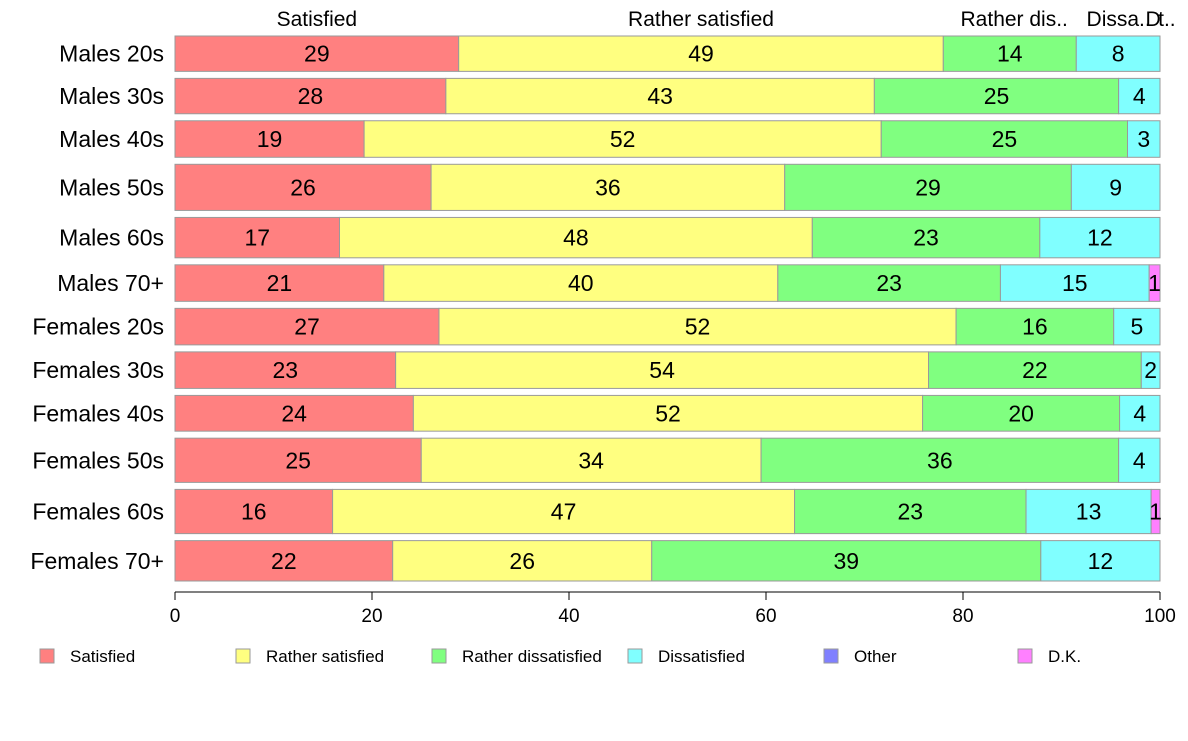 This screenshot has height=741, width=1188. Describe the element at coordinates (317, 19) in the screenshot. I see `series-top-label: Satisfied` at that location.